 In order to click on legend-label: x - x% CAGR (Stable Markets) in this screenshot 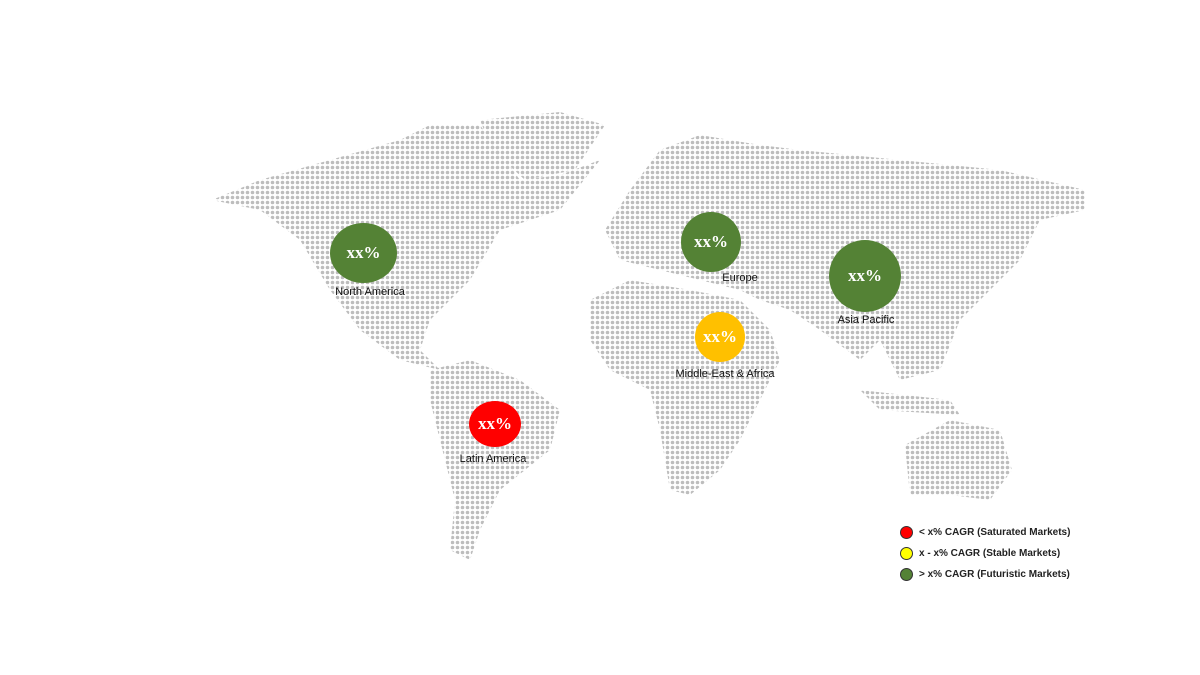, I will do `click(990, 553)`.